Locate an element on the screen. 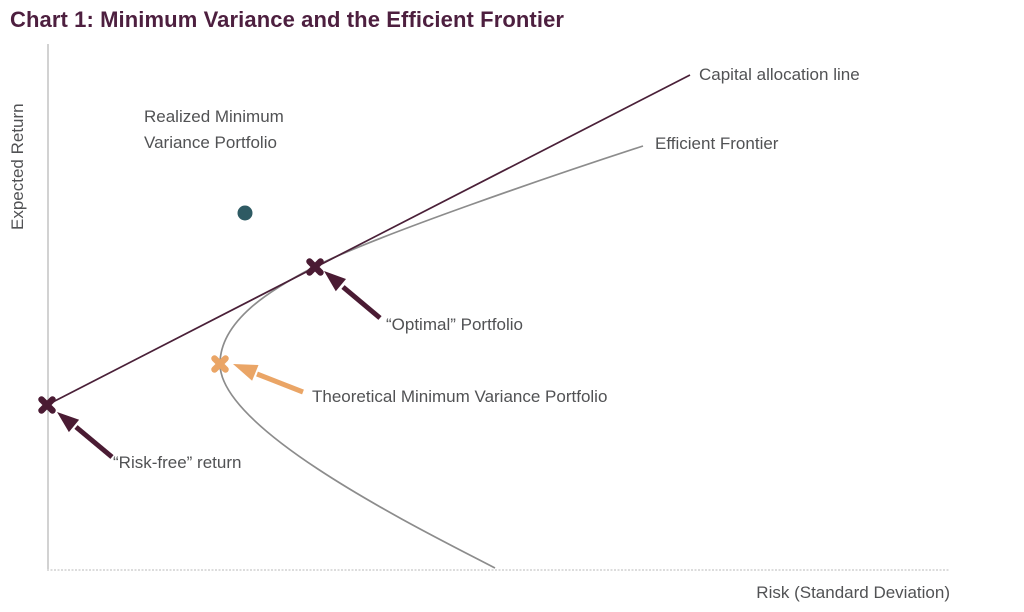 Image resolution: width=1024 pixels, height=612 pixels. theoretical-mvp-marker is located at coordinates (220, 364).